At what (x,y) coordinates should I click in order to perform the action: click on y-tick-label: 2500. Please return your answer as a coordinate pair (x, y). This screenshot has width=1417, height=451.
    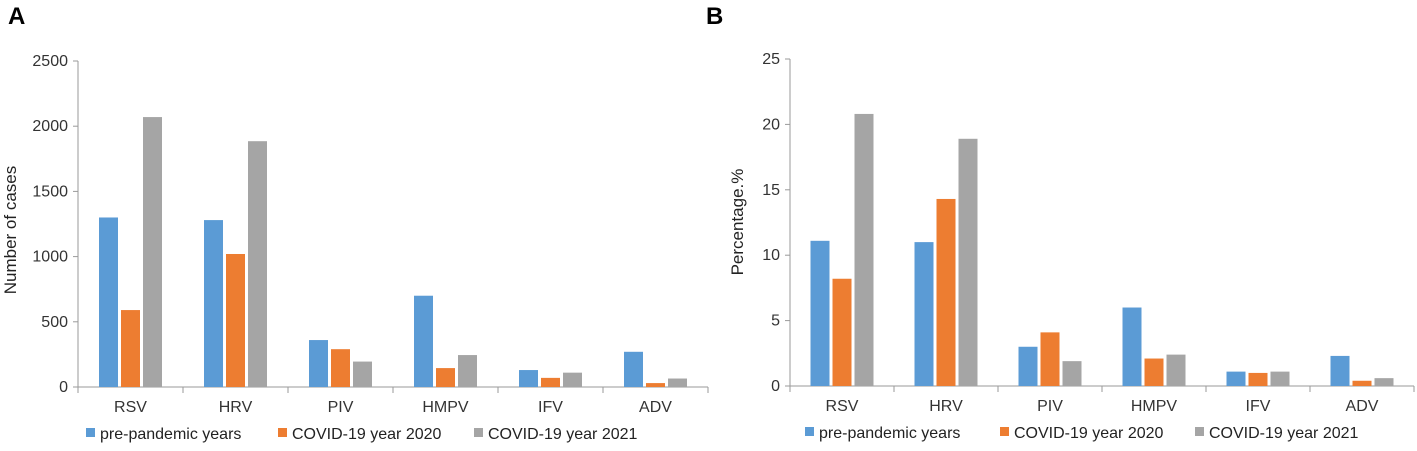
    Looking at the image, I should click on (50, 61).